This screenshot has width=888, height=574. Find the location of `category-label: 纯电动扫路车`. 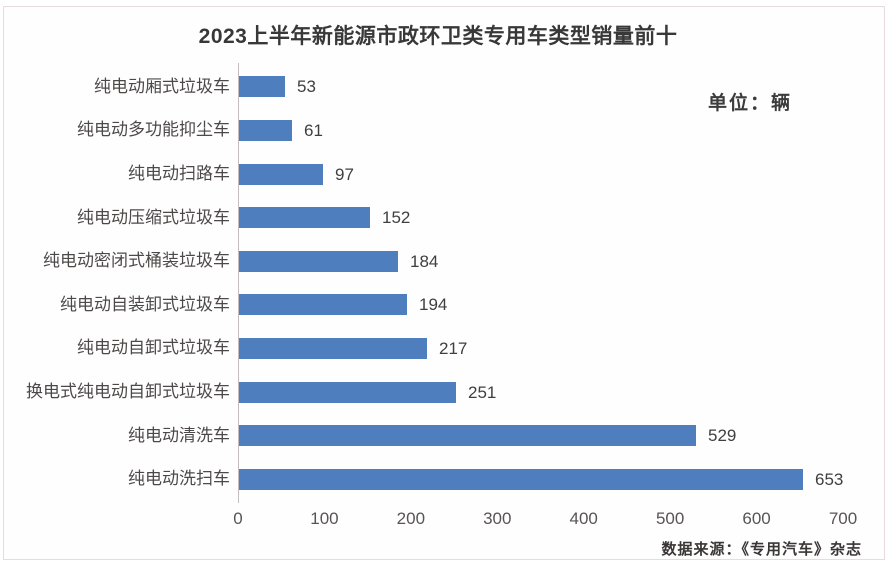

category-label: 纯电动扫路车 is located at coordinates (179, 173).